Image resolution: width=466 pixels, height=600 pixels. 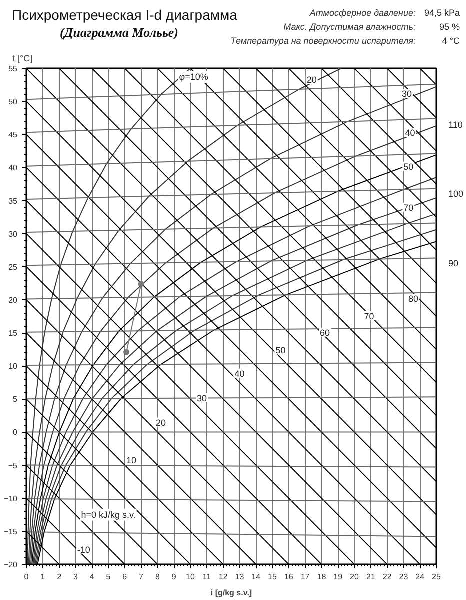 I want to click on y-axis-title: t [°C], so click(x=22, y=59).